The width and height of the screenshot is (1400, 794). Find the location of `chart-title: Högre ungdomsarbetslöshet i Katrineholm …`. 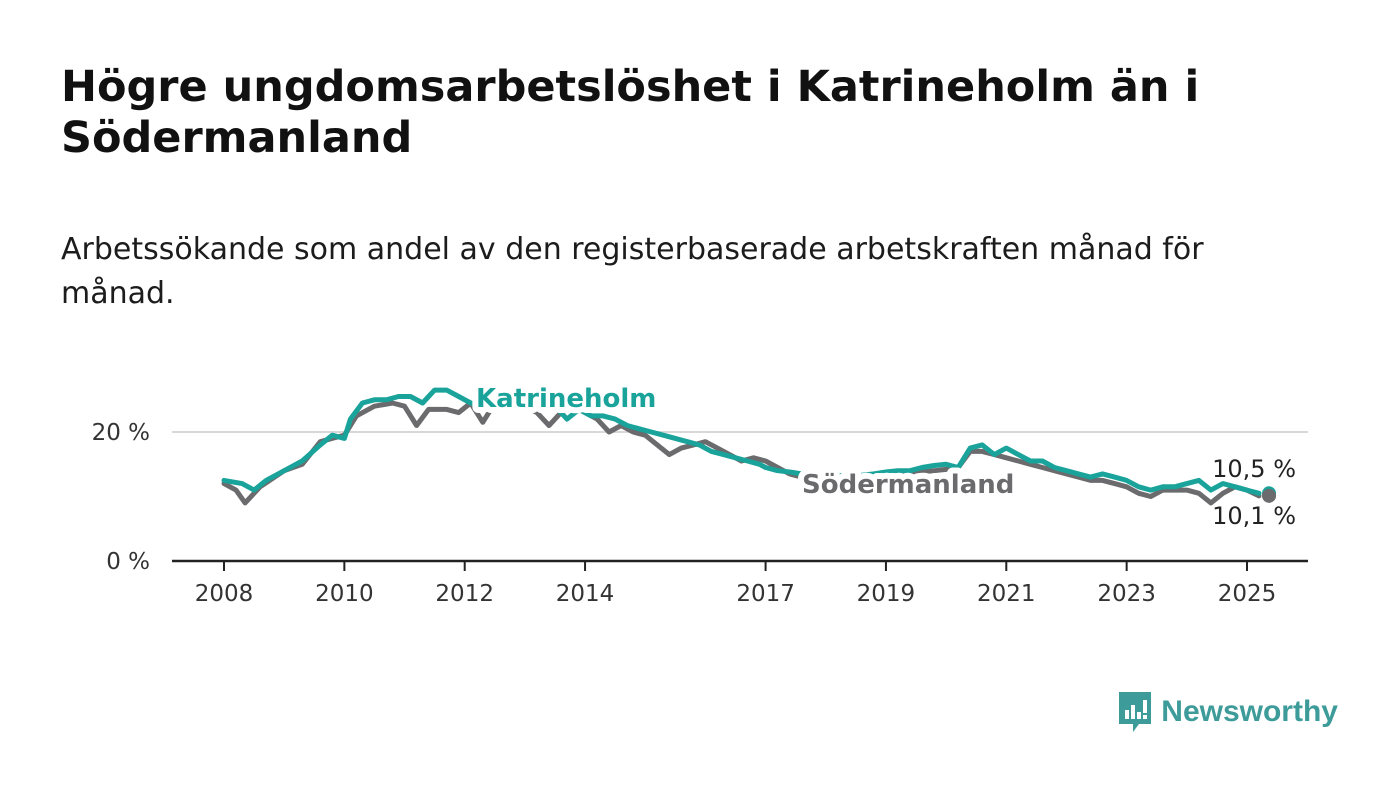

chart-title: Högre ungdomsarbetslöshet i Katrineholm … is located at coordinates (630, 112).